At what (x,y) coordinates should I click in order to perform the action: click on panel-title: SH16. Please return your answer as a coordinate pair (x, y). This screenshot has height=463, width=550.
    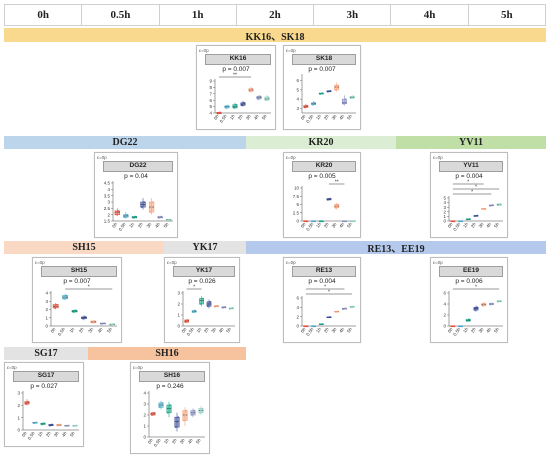
    Looking at the image, I should click on (172, 376).